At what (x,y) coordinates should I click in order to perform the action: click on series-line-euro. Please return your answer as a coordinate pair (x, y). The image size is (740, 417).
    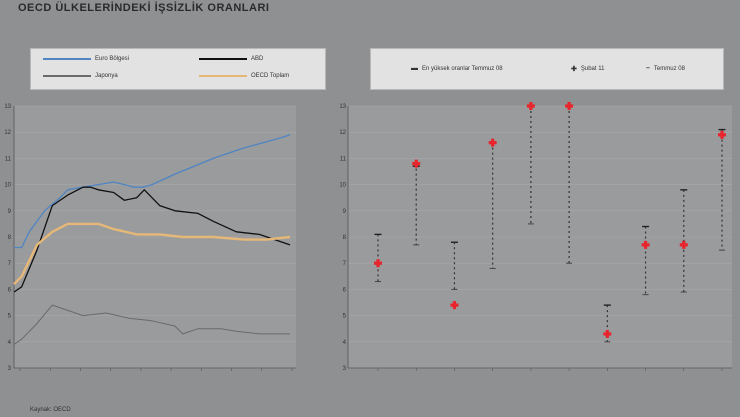
    Looking at the image, I should click on (152, 191).